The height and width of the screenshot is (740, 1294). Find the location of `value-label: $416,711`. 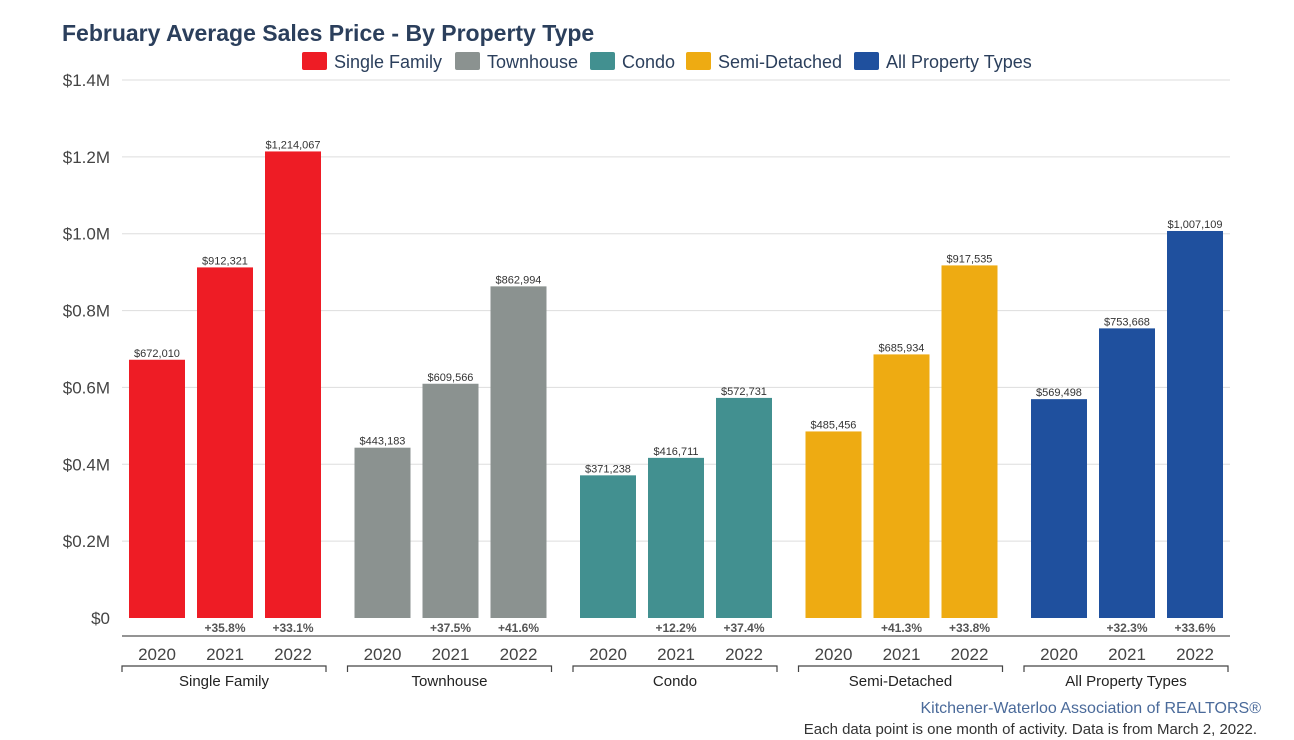

value-label: $416,711 is located at coordinates (675, 452).